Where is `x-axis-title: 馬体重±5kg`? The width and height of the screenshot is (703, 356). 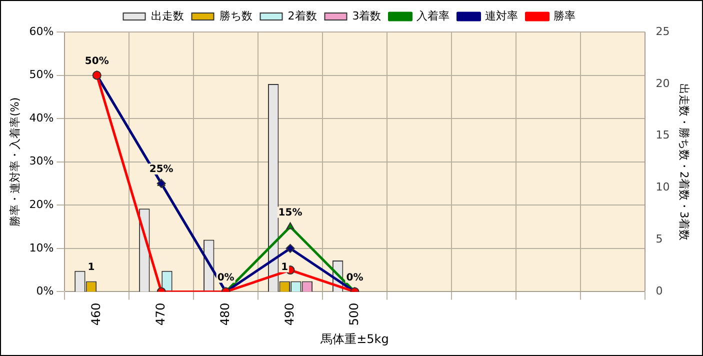
x-axis-title: 馬体重±5kg is located at coordinates (354, 339).